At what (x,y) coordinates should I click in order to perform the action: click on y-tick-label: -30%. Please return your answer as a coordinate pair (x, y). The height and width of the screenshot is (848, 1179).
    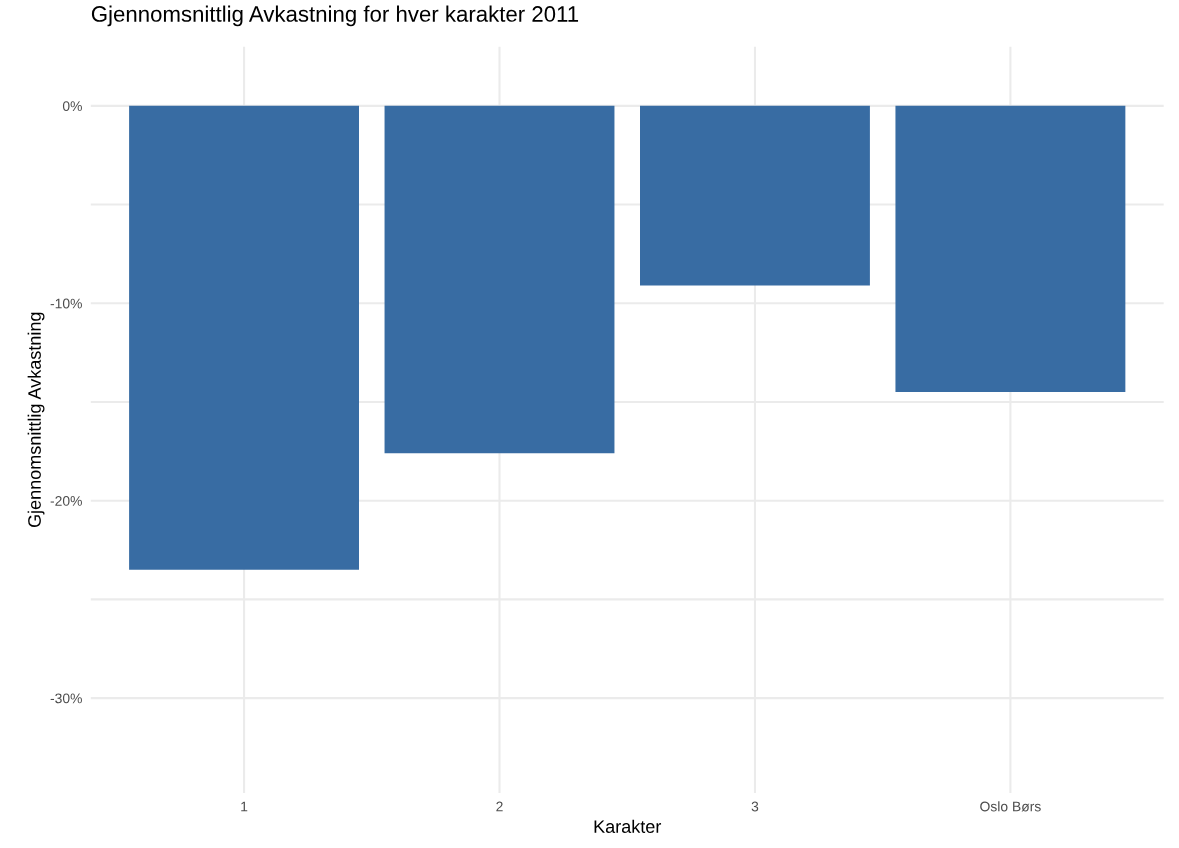
    Looking at the image, I should click on (66, 698).